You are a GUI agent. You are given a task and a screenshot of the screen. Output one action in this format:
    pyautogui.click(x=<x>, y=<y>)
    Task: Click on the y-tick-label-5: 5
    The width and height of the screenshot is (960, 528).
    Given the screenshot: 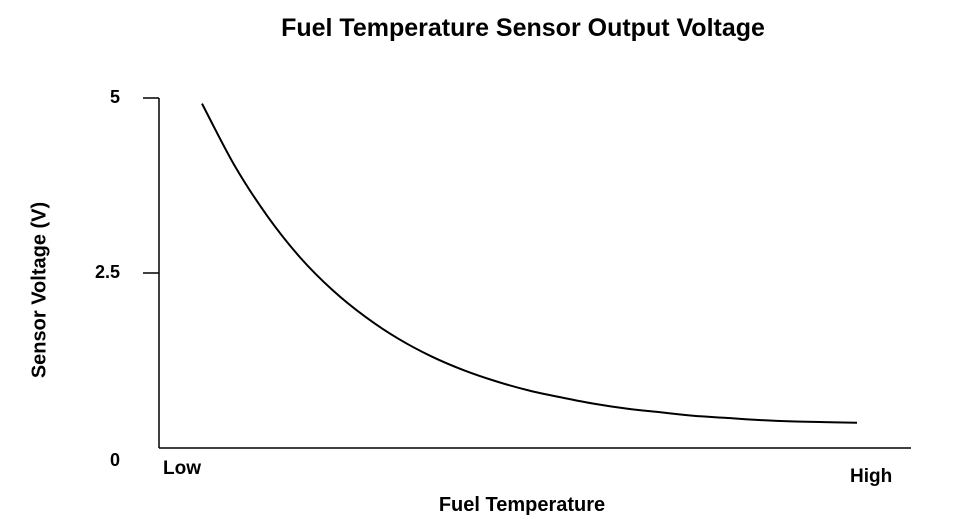 What is the action you would take?
    pyautogui.click(x=114, y=97)
    